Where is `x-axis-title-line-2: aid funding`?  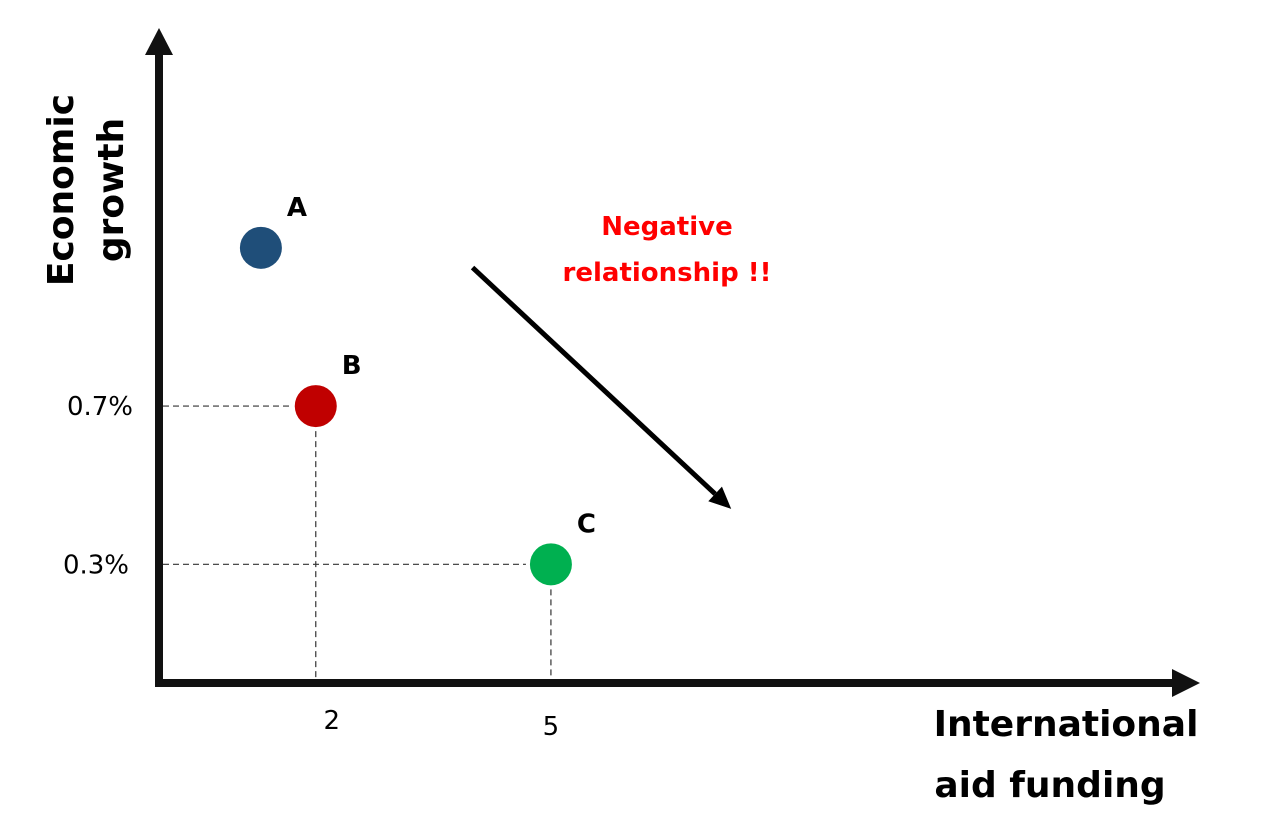 x-axis-title-line-2: aid funding is located at coordinates (1049, 785).